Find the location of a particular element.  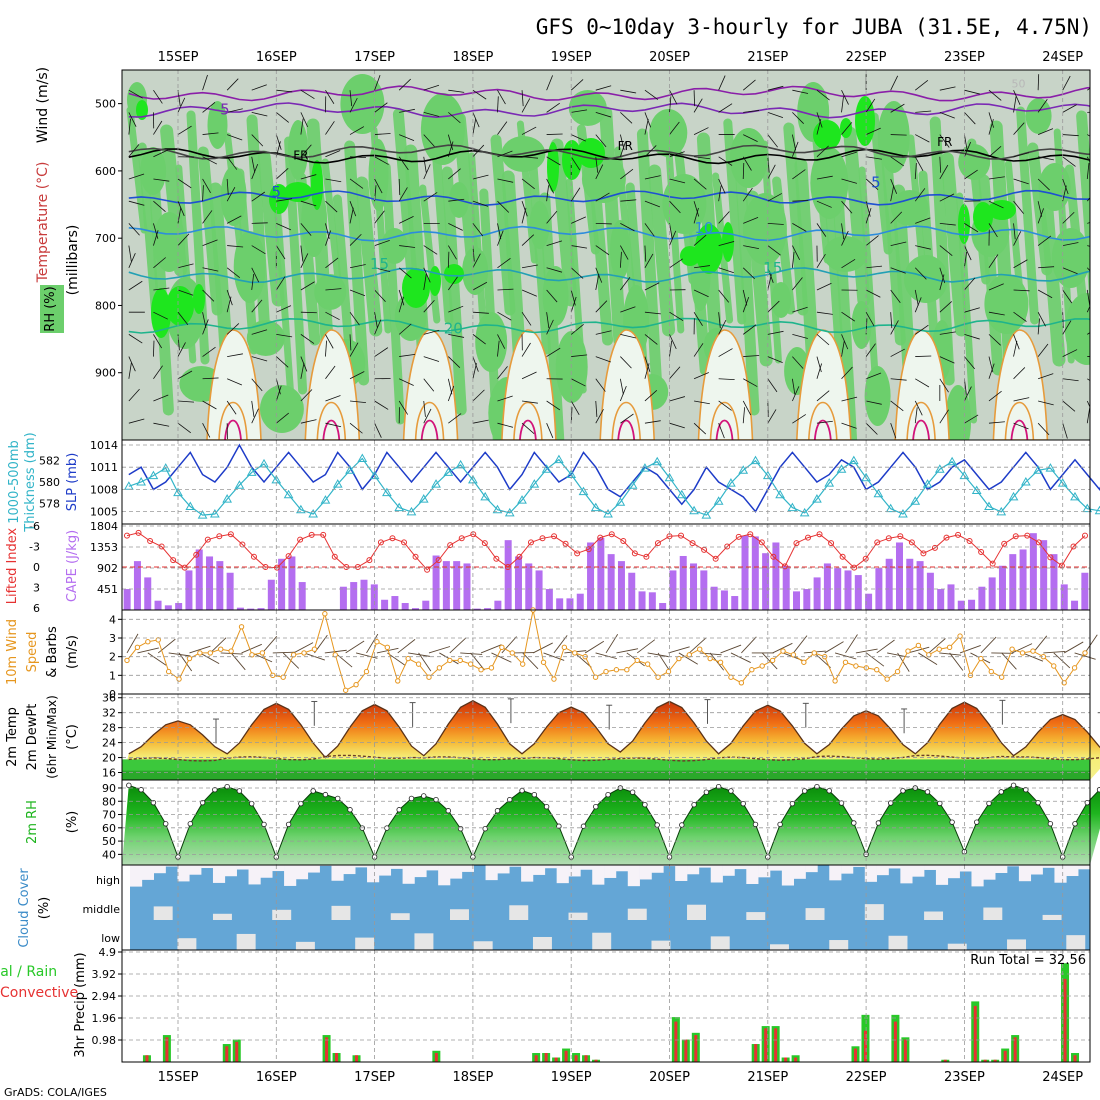

tick-label: 28 is located at coordinates (109, 728).